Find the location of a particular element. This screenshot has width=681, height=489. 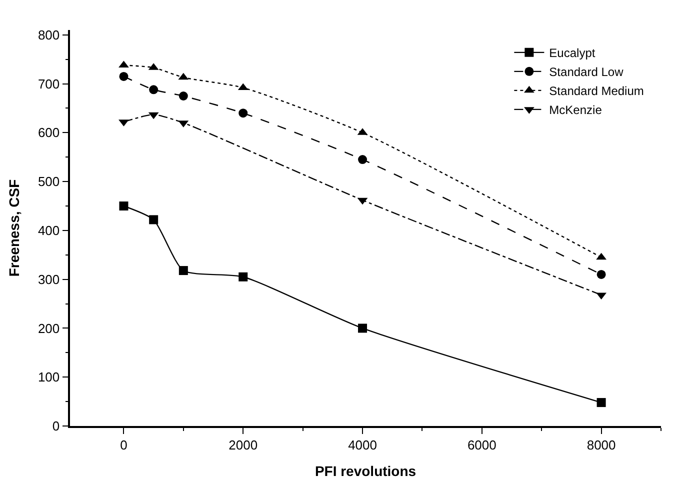

y-tick-label: 500 is located at coordinates (49, 182).